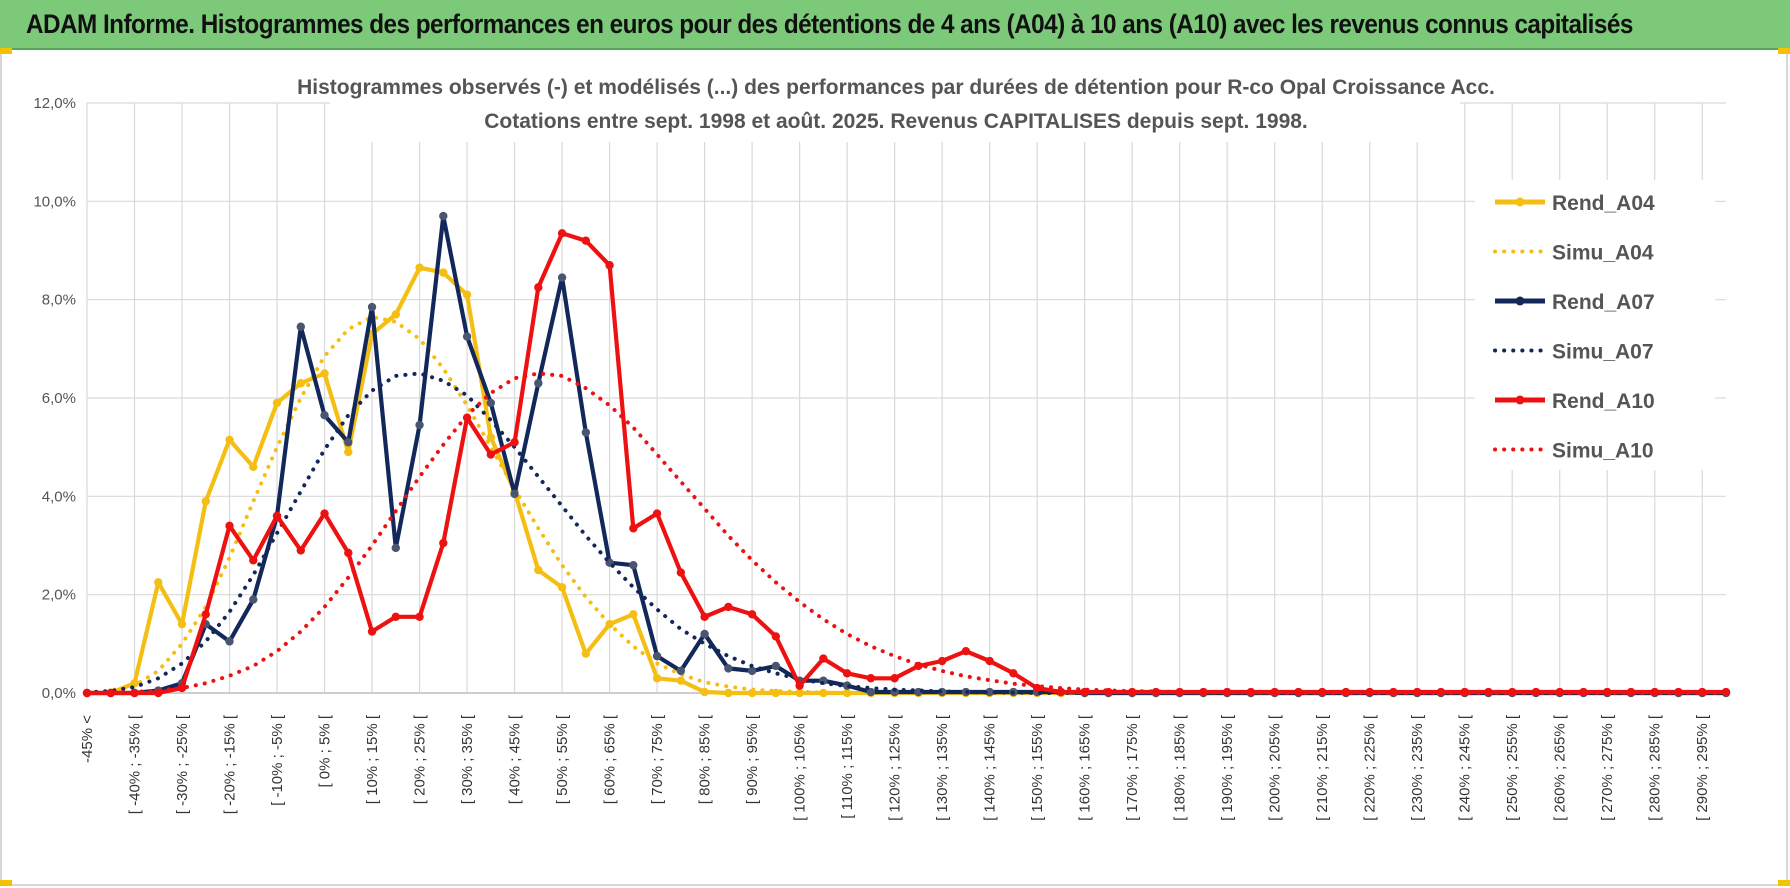 This screenshot has width=1790, height=888. What do you see at coordinates (325, 750) in the screenshot?
I see `x-tick-label: [ 0% ; 5% [` at bounding box center [325, 750].